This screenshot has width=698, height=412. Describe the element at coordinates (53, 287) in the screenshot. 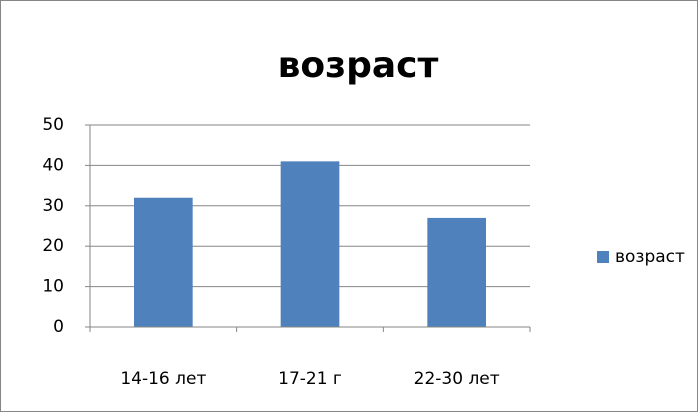

I see `y-tick-label: 10` at that location.